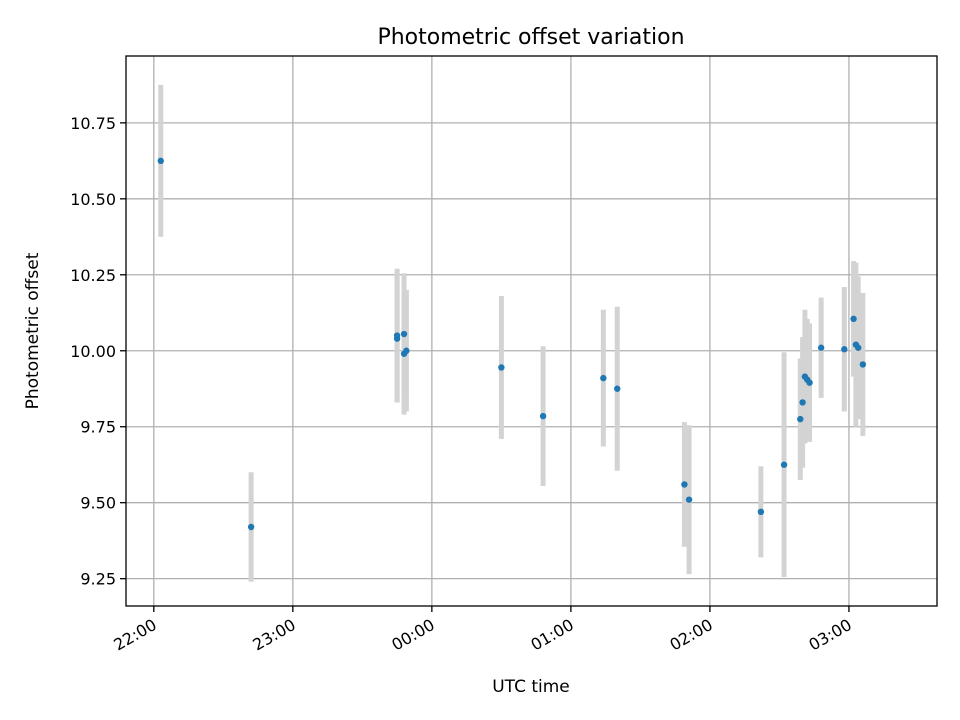 This screenshot has width=960, height=720. Describe the element at coordinates (482, 630) in the screenshot. I see `x-axis-ticks: 22:00 23:00 00:00 01:00 02:00 03:00` at that location.